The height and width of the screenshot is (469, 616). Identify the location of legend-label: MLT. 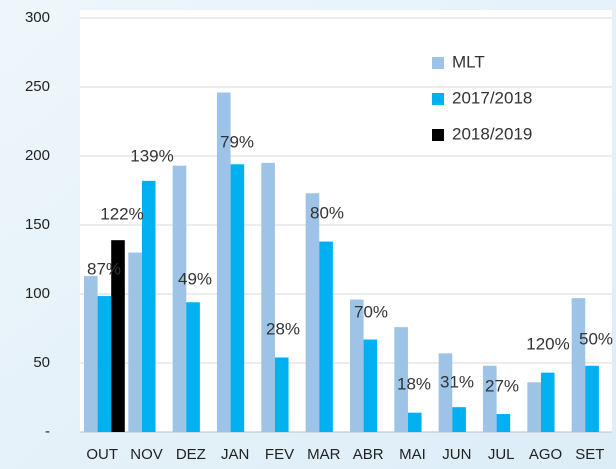
(468, 61).